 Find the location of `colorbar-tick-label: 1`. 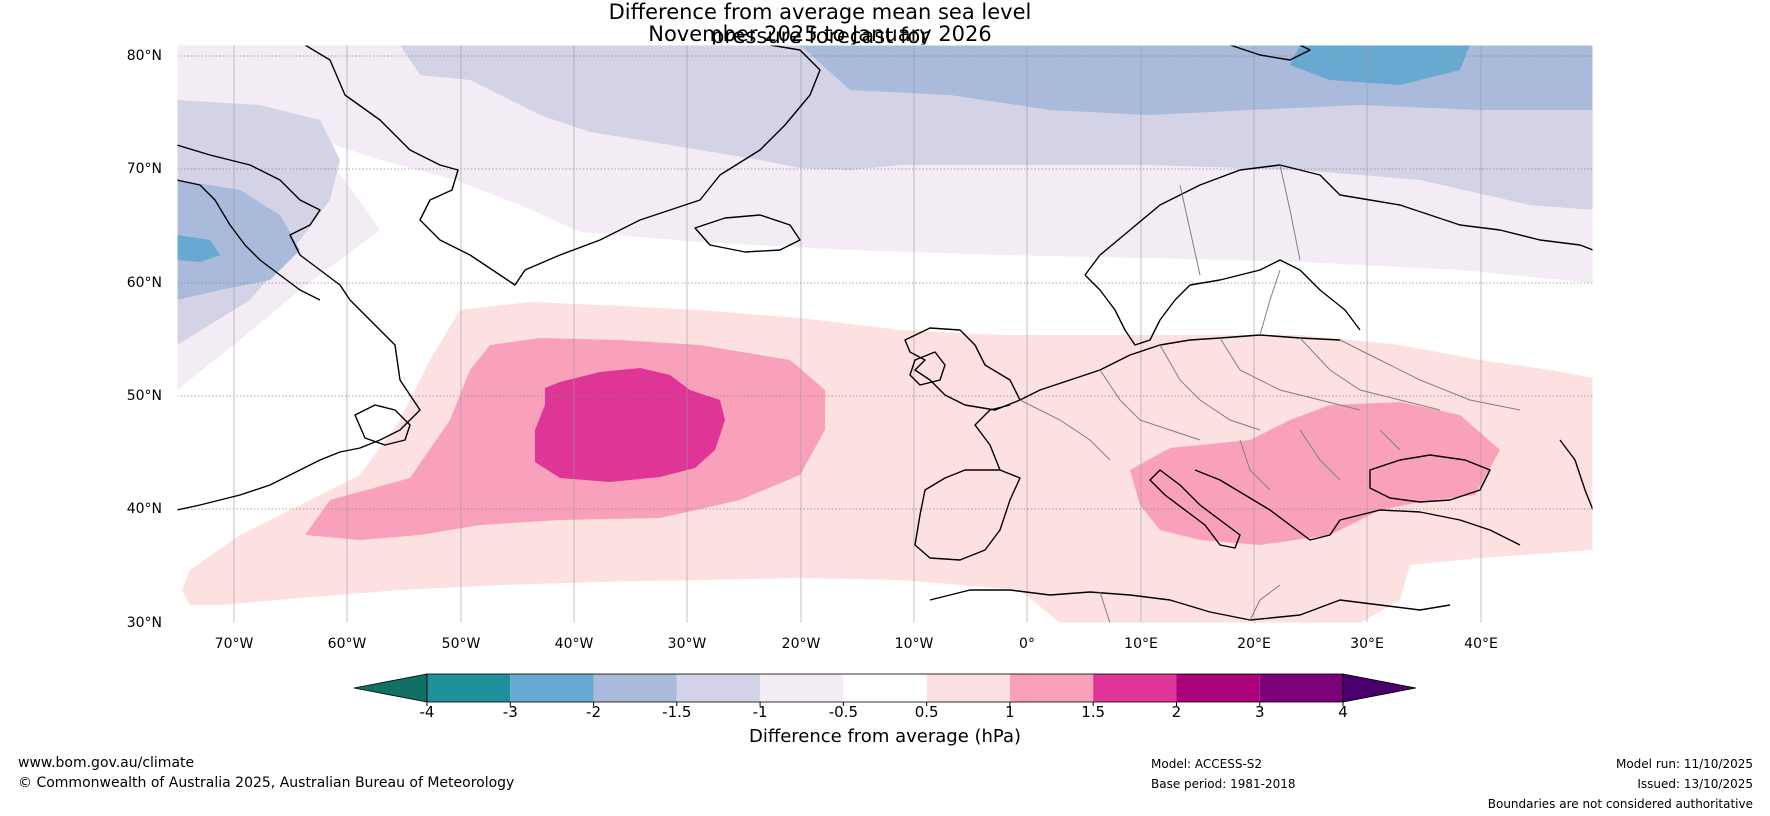

colorbar-tick-label: 1 is located at coordinates (1010, 712).